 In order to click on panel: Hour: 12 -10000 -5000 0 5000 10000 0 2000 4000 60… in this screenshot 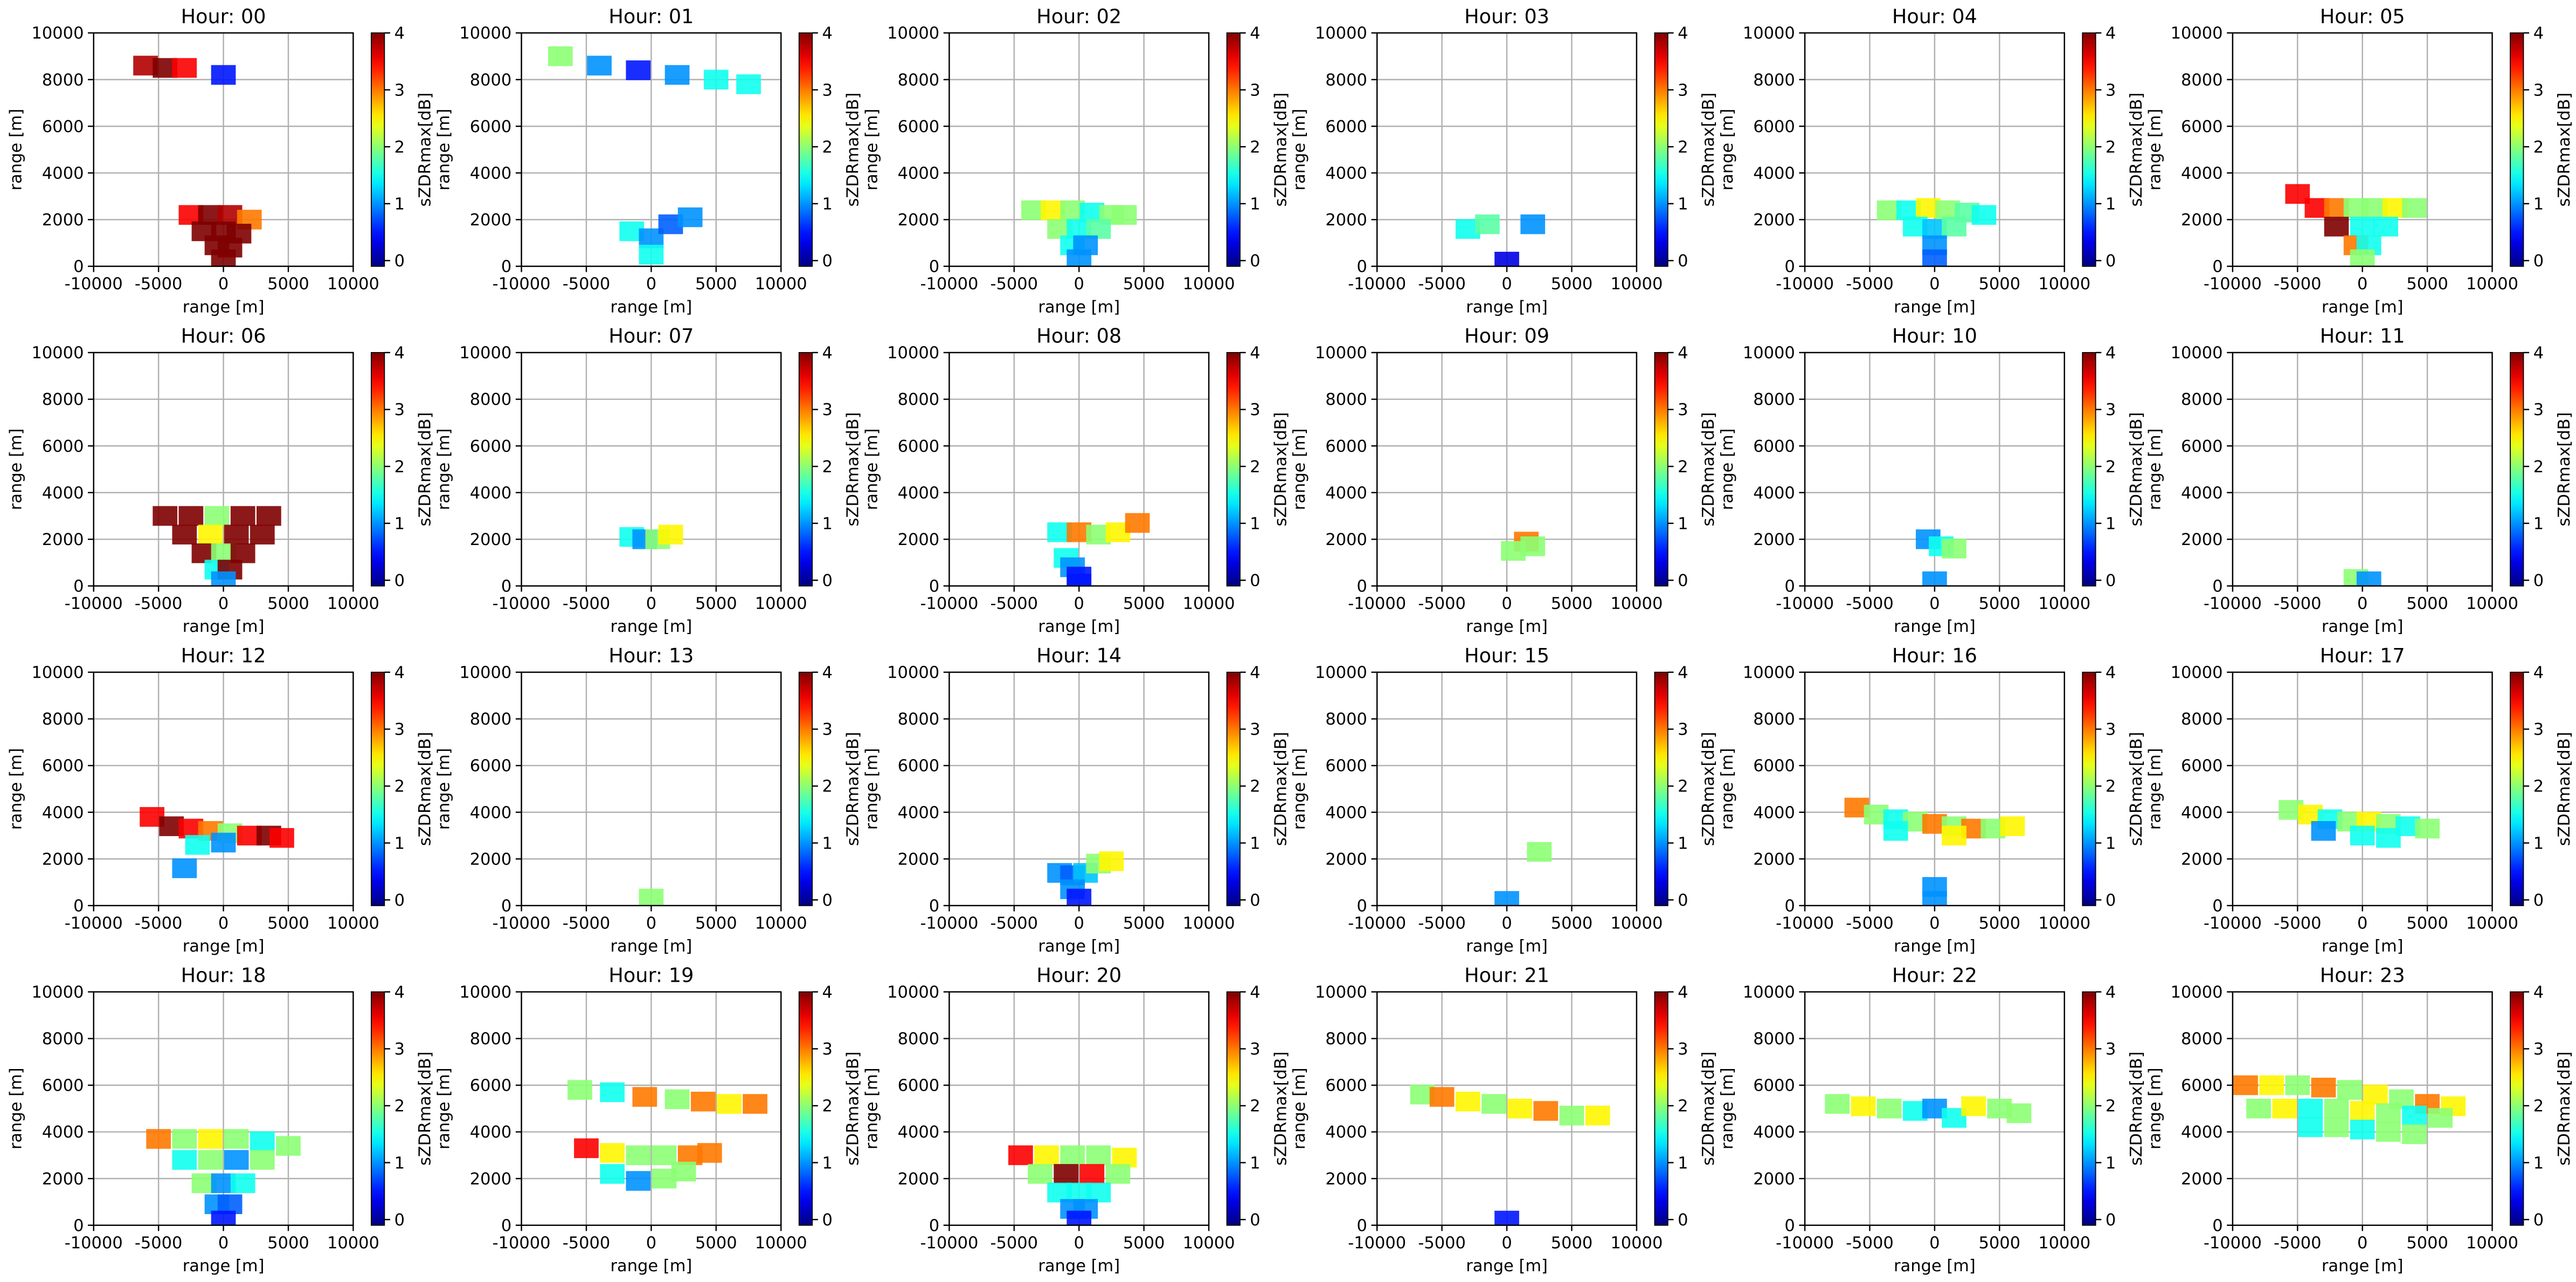, I will do `click(221, 800)`.